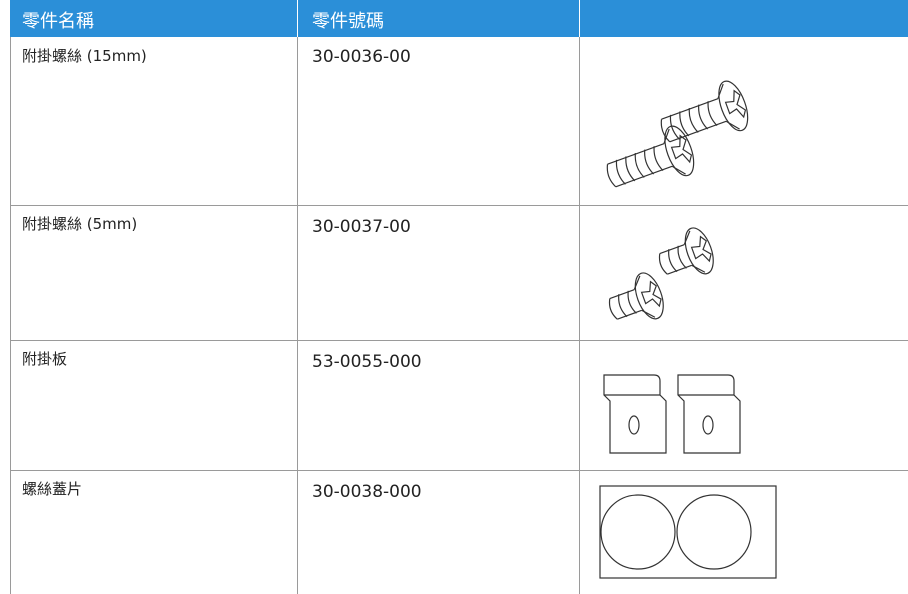  I want to click on screw-5mm-illustration, so click(660, 278).